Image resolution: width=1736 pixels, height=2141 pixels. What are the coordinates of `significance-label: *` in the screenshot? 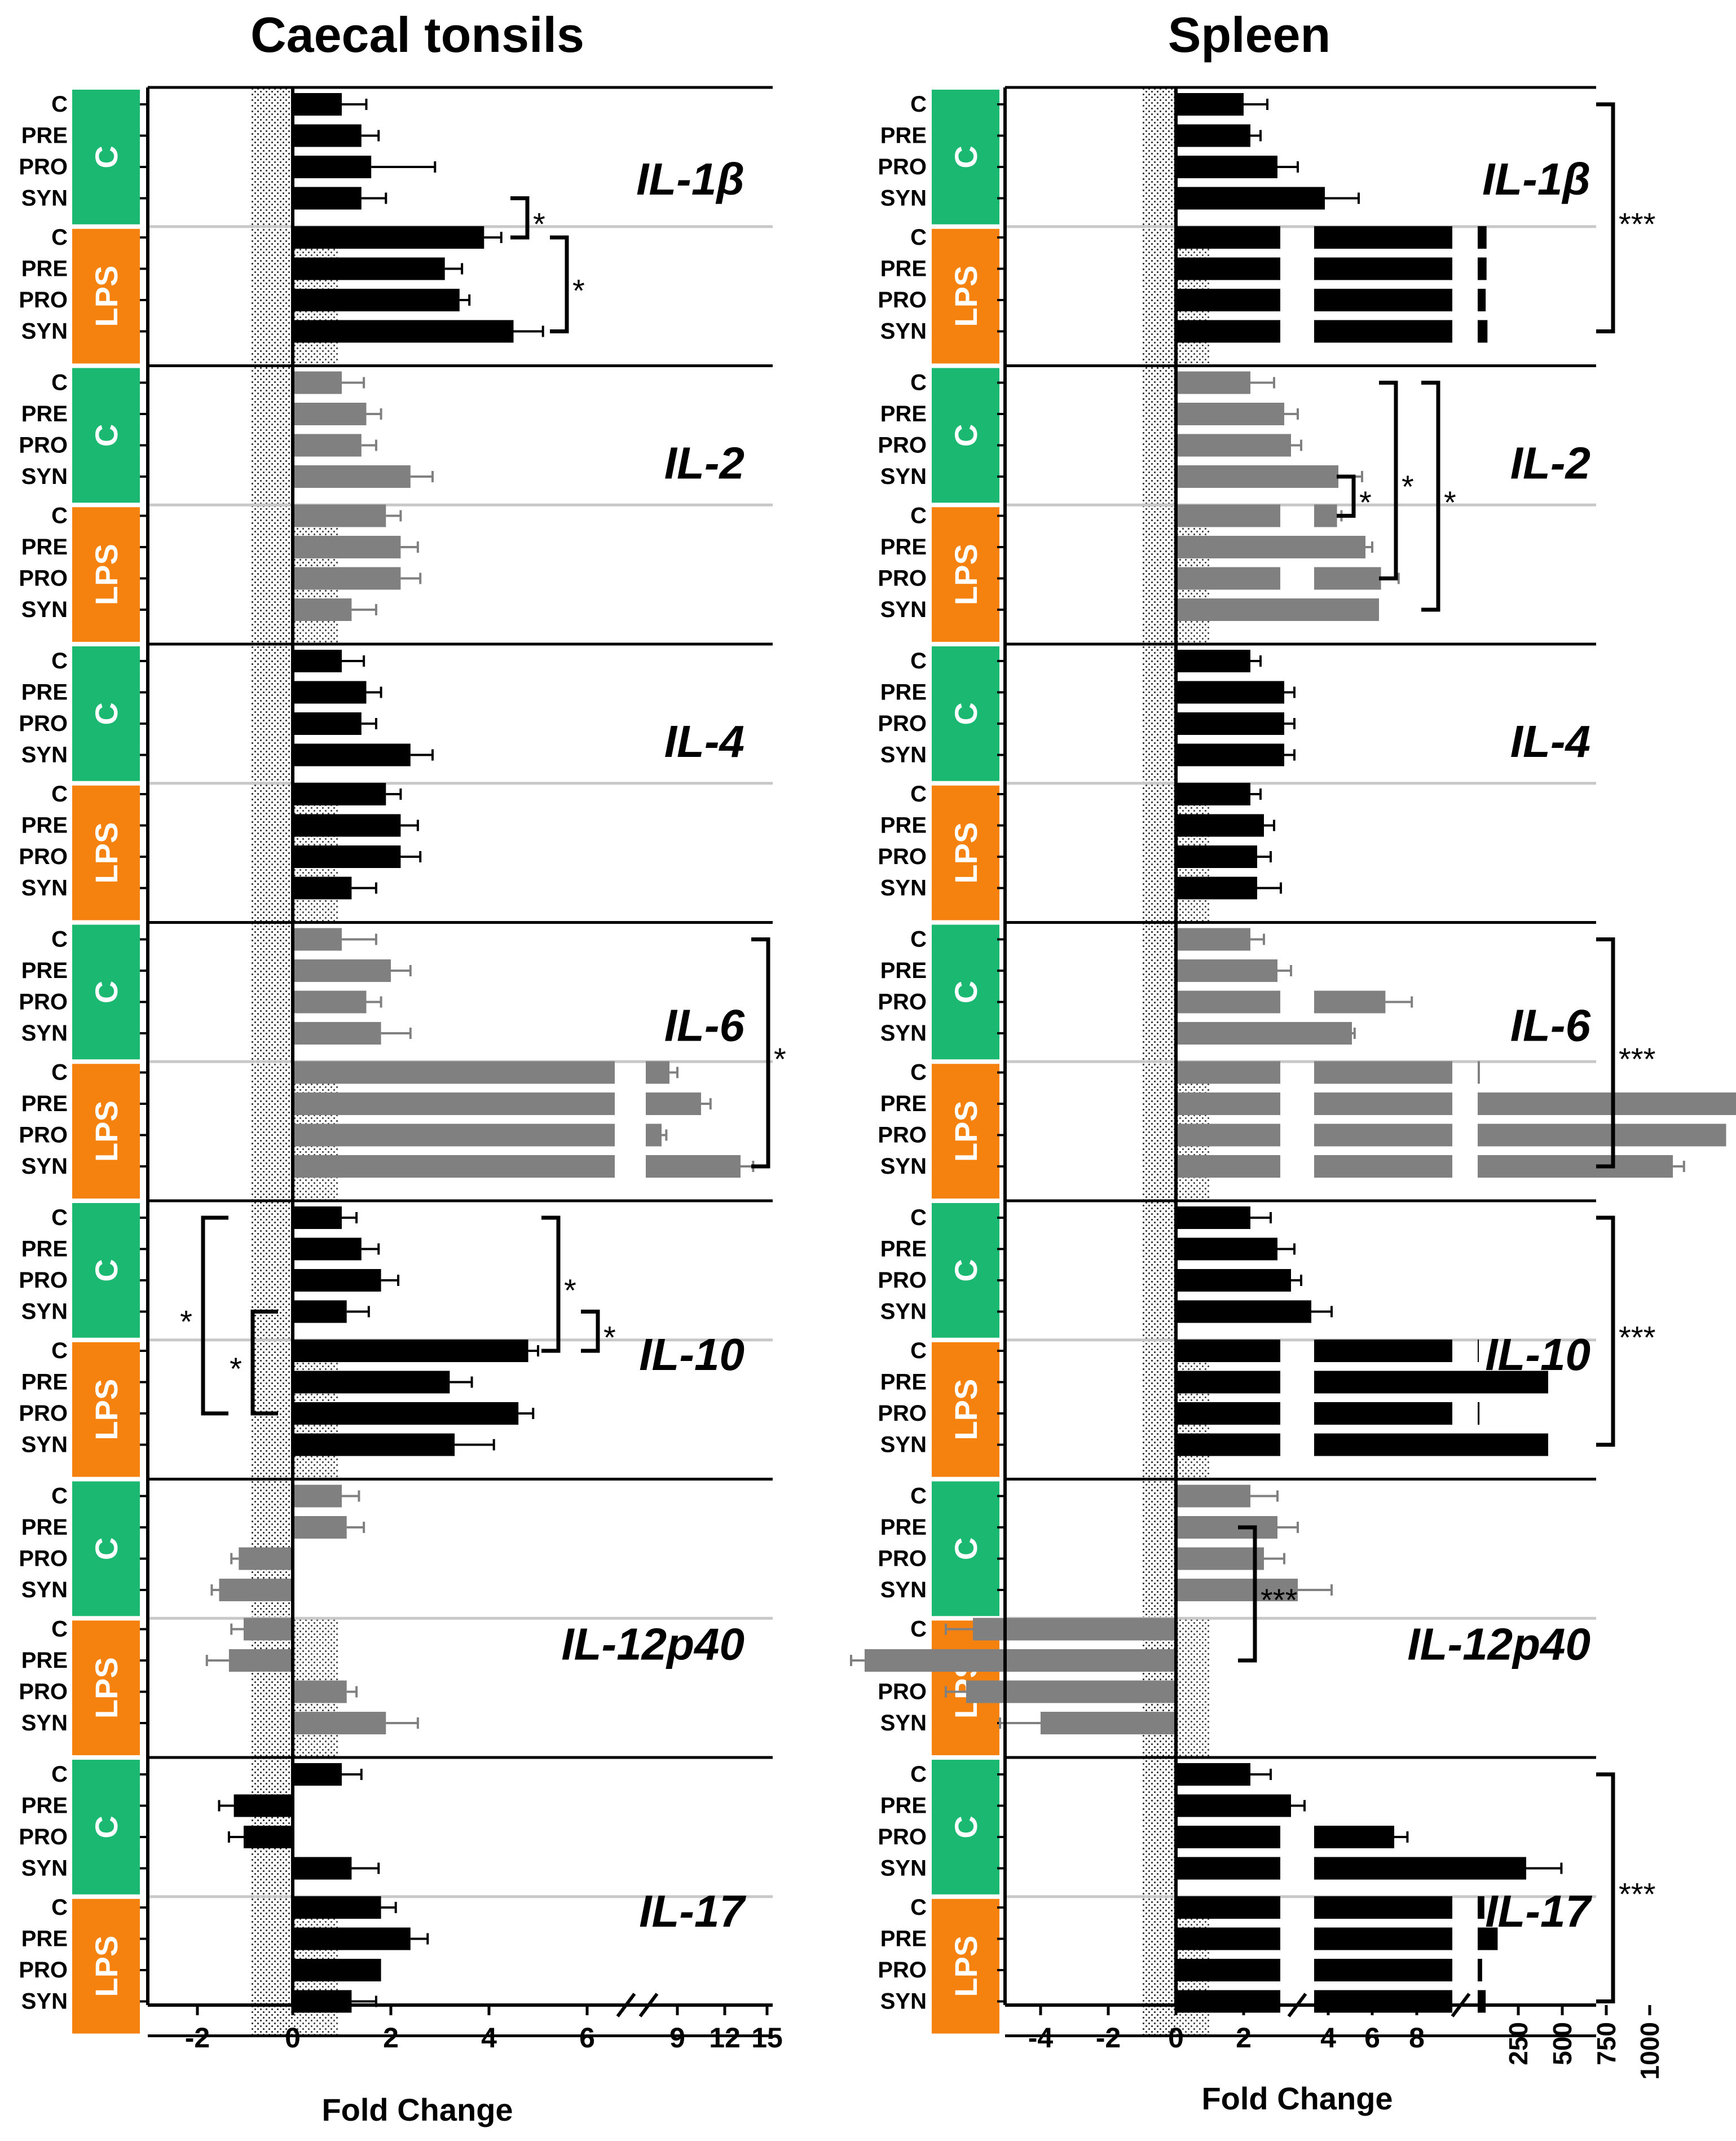 It's located at (1365, 502).